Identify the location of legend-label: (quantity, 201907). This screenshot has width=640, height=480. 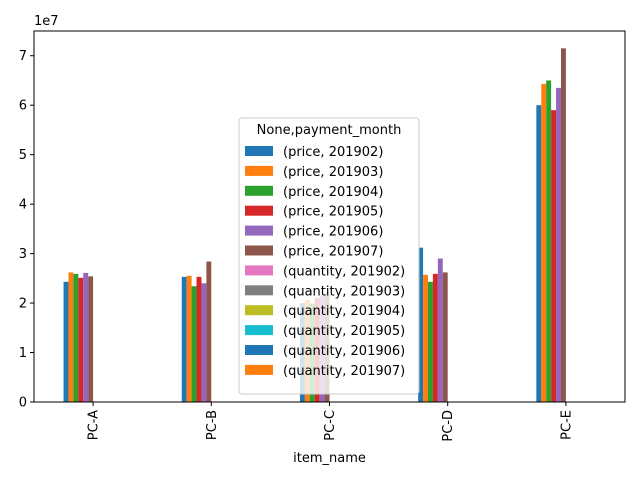
(344, 371).